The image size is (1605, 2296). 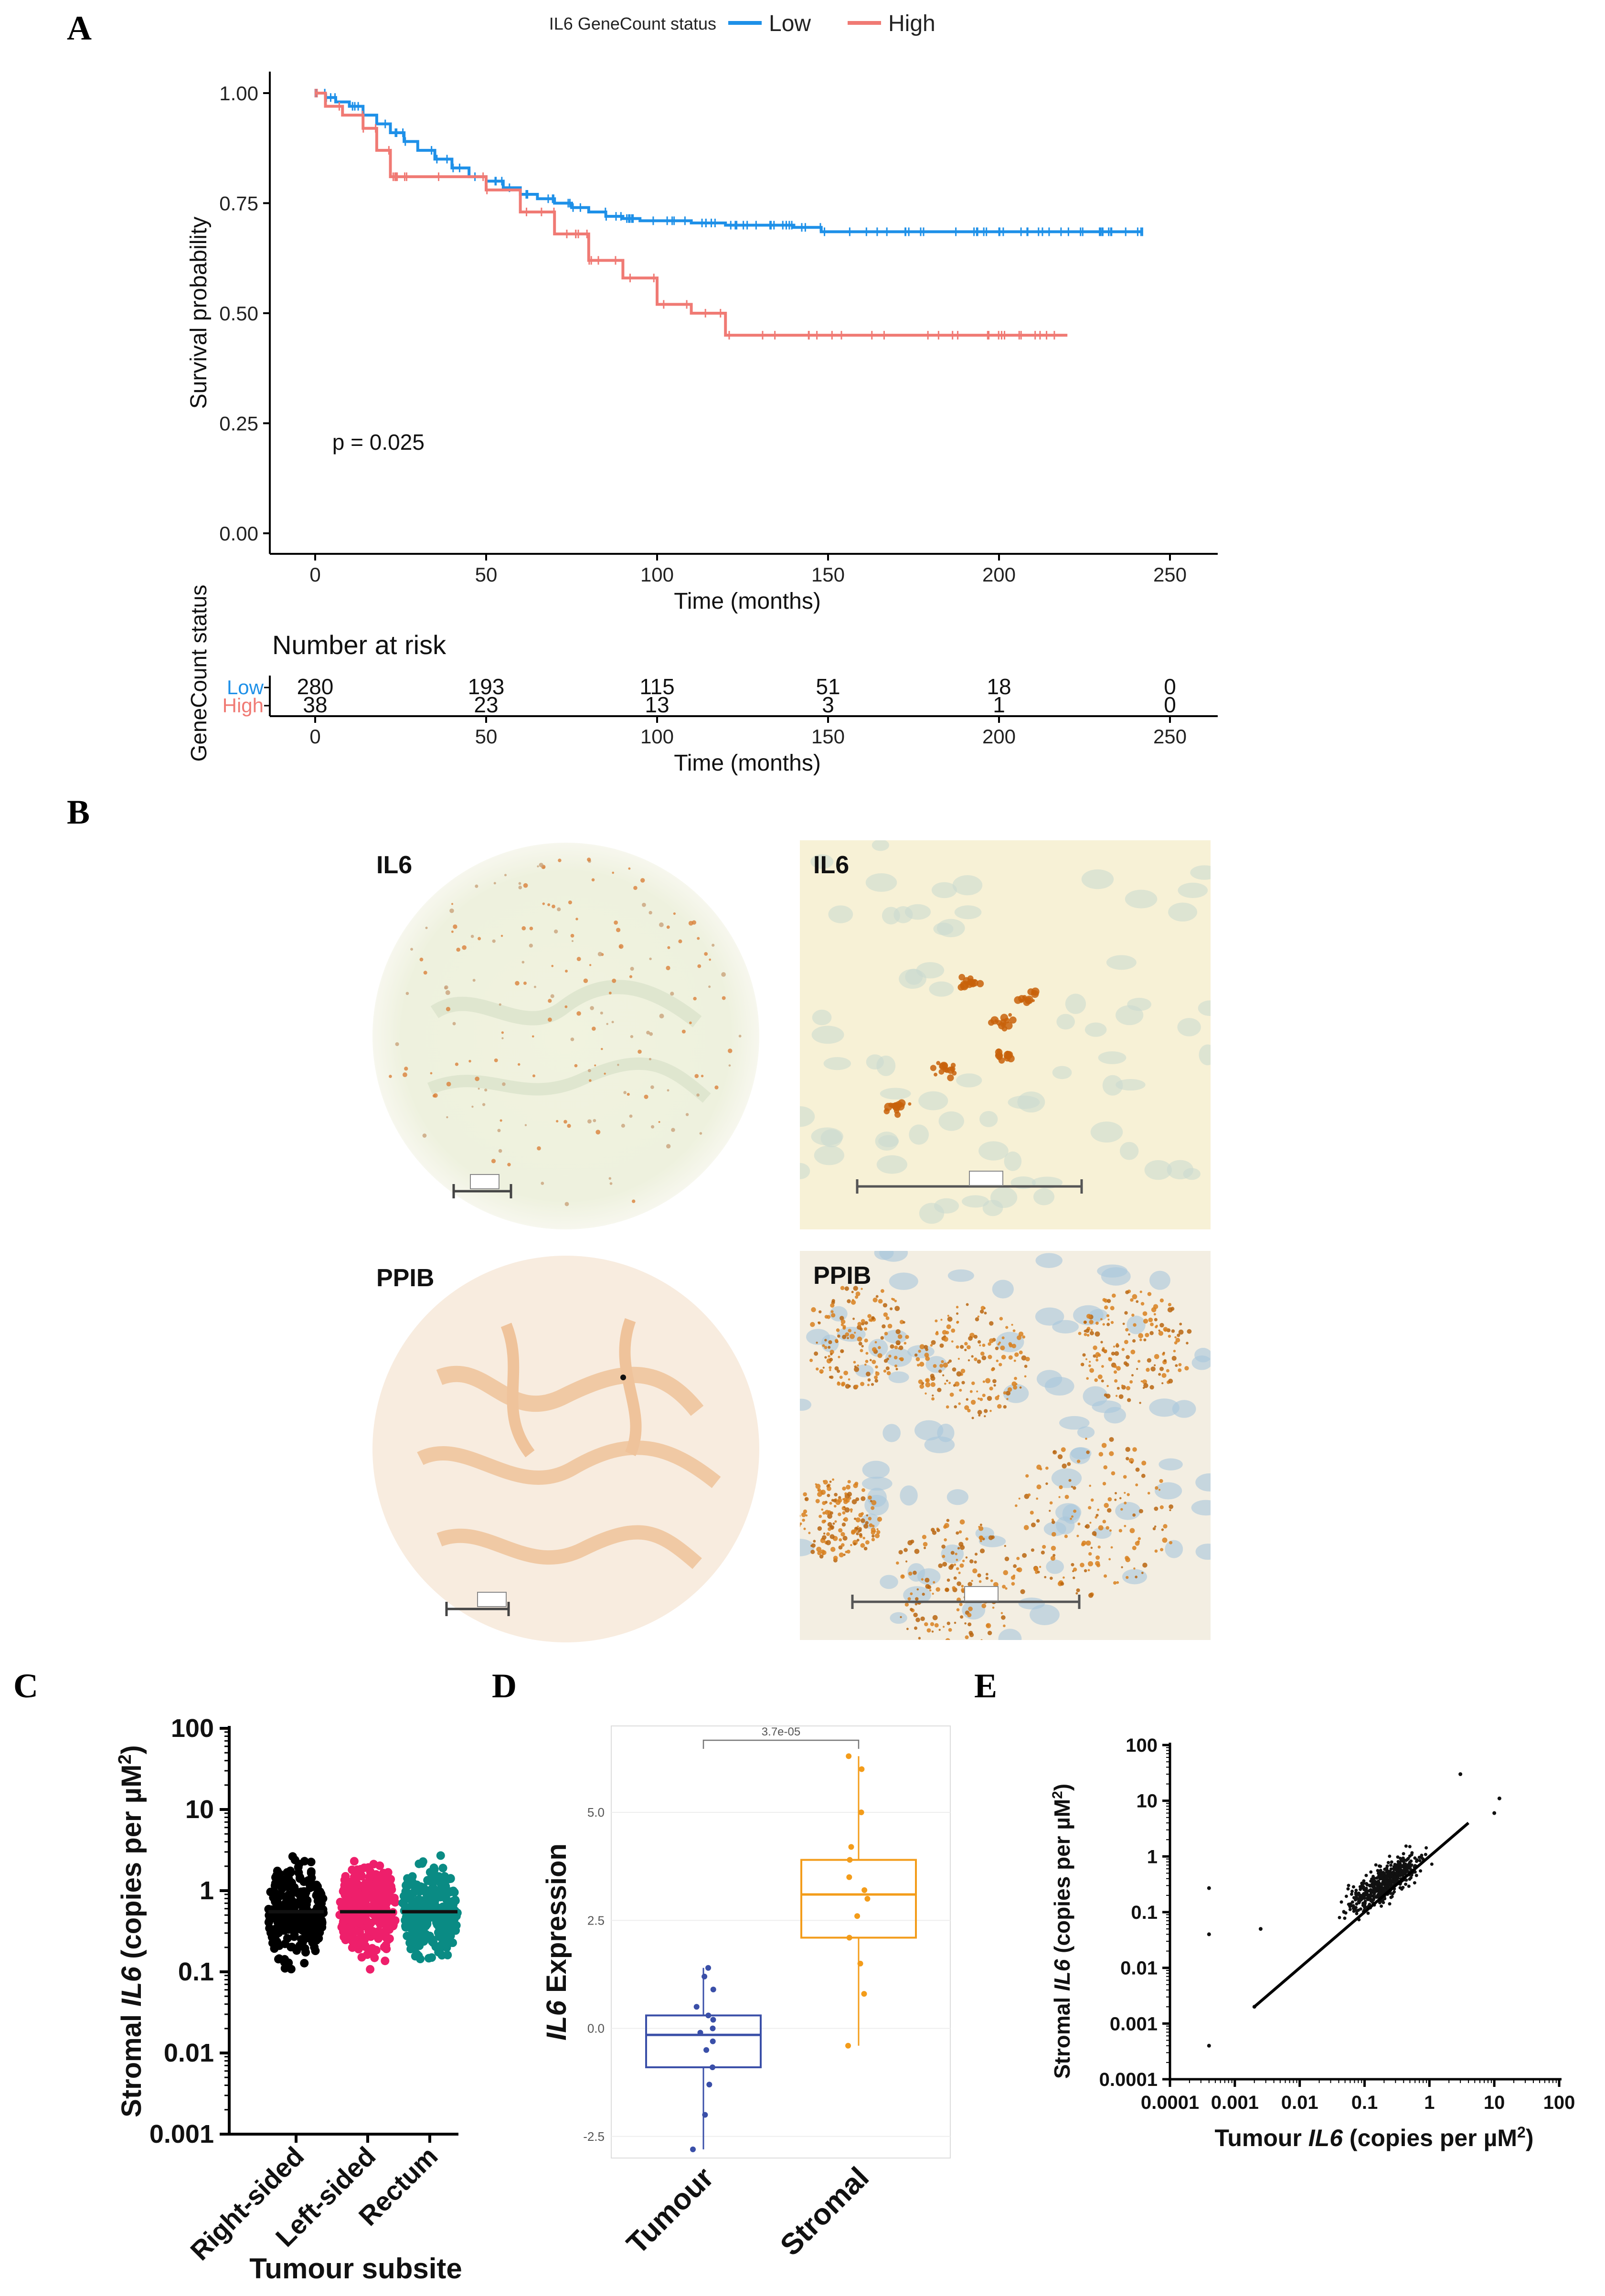 I want to click on y-tick-label: 0.01, so click(x=189, y=2053).